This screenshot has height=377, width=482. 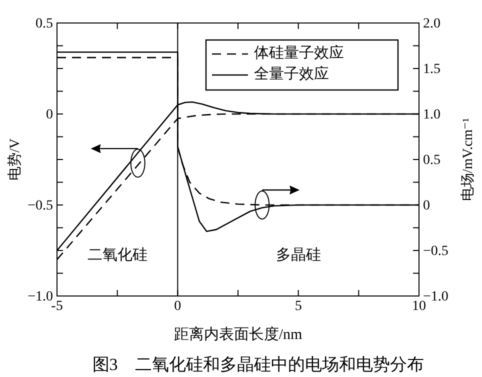 I want to click on y-tick-label: 0.5, so click(x=44, y=24).